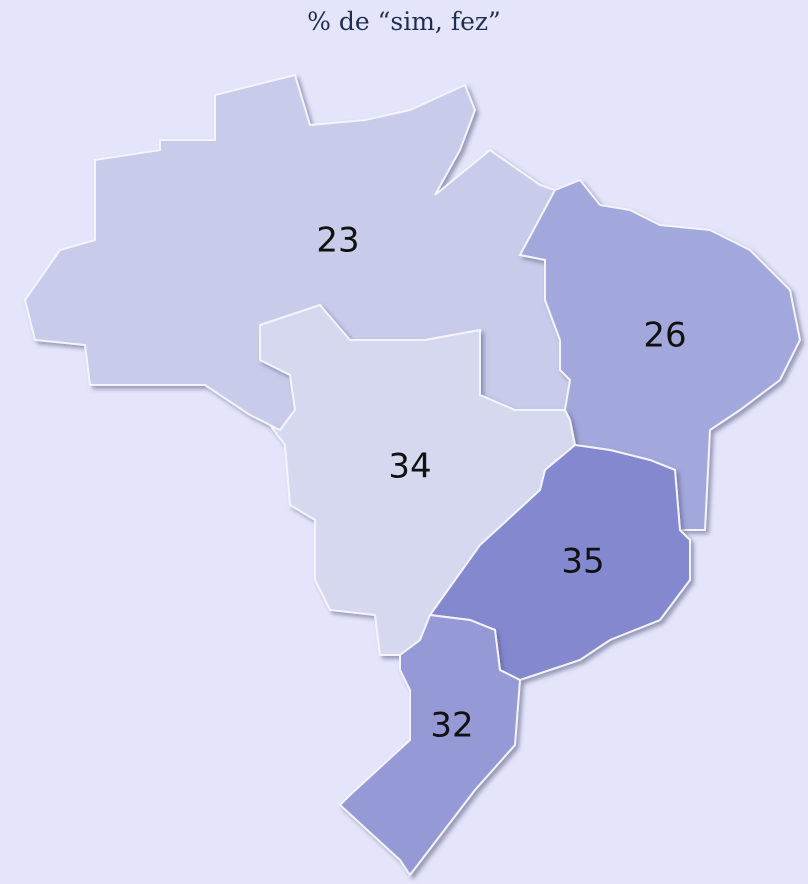 The height and width of the screenshot is (884, 808). Describe the element at coordinates (664, 336) in the screenshot. I see `region-value-label: 26` at that location.